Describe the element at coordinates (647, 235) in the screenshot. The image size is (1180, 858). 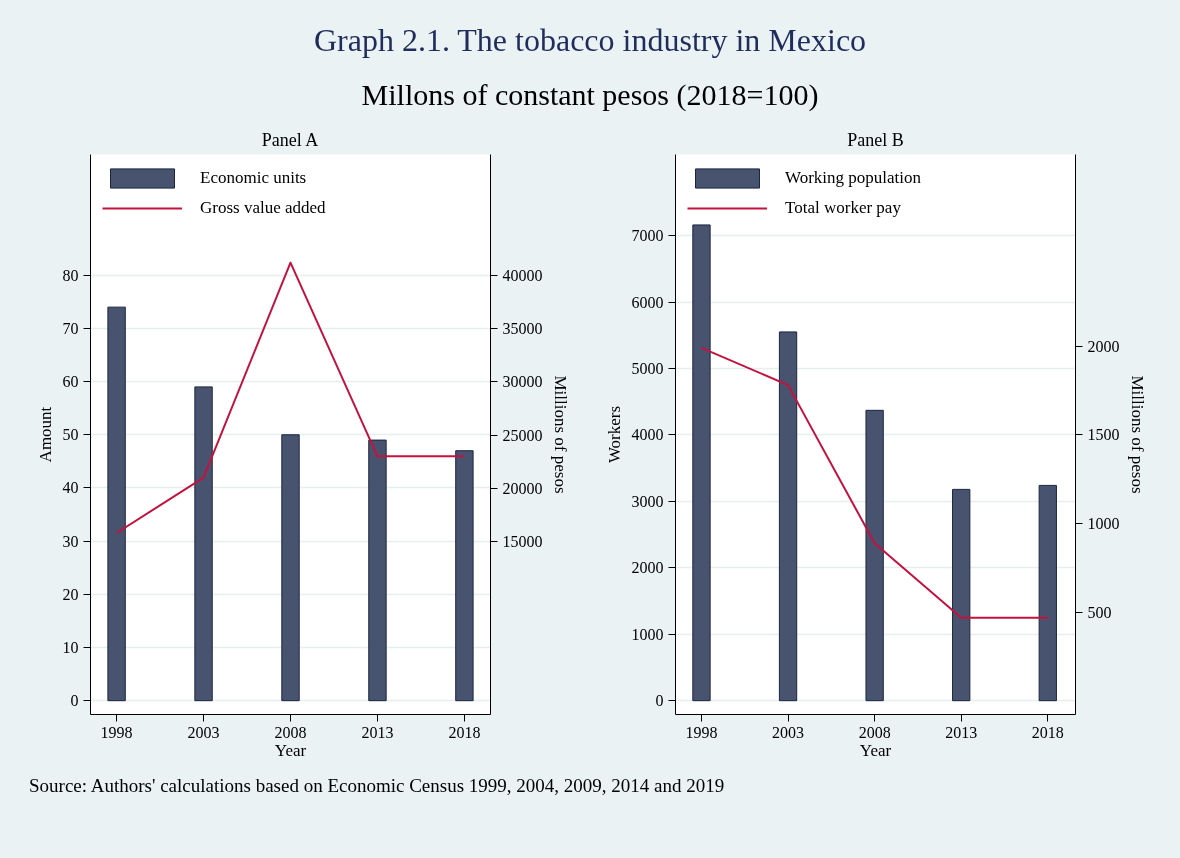
I see `y-tick-label: 7000` at that location.